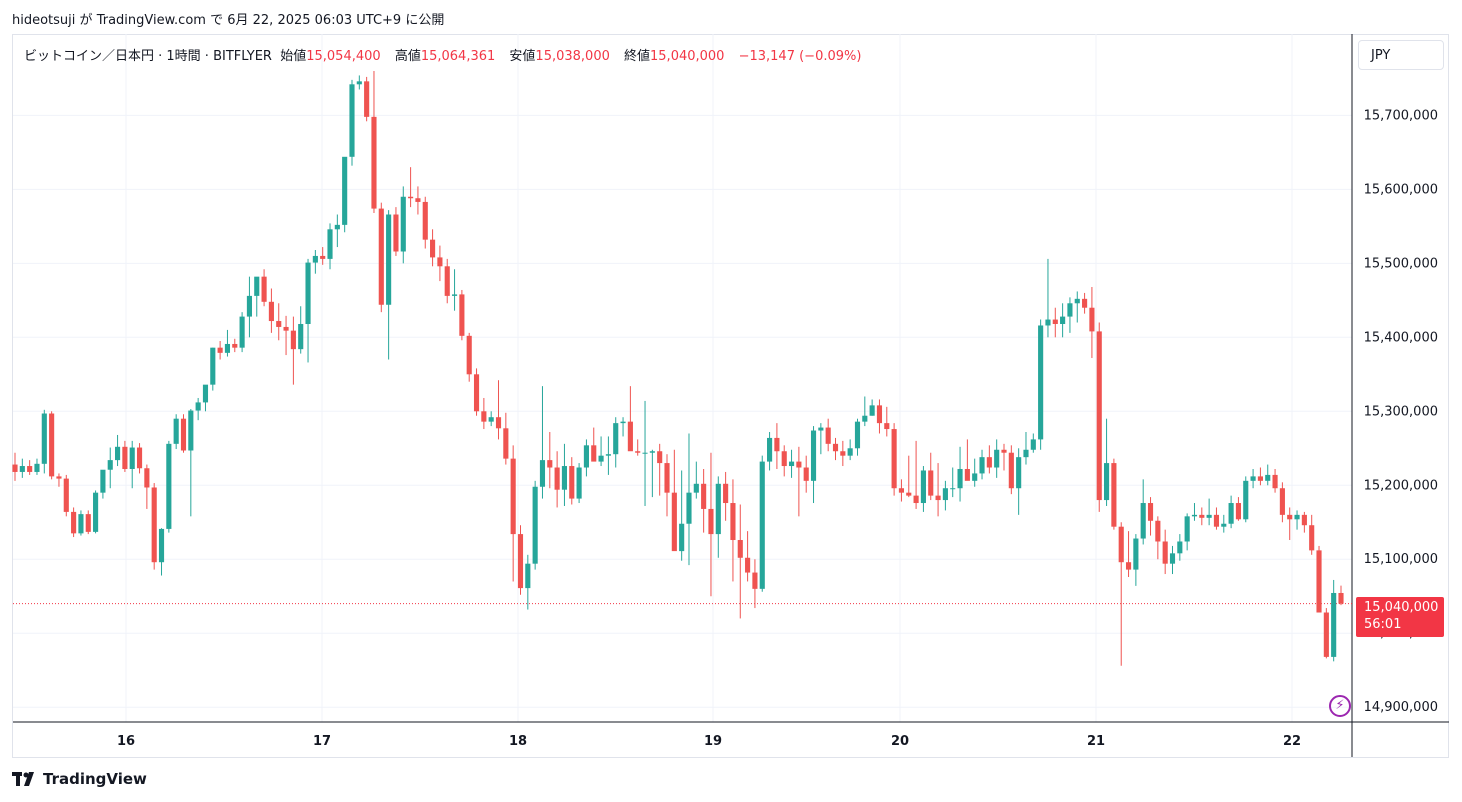  I want to click on symbol-label: ビットコイン／日本円 · 1時間 · BITFLYER, so click(148, 56).